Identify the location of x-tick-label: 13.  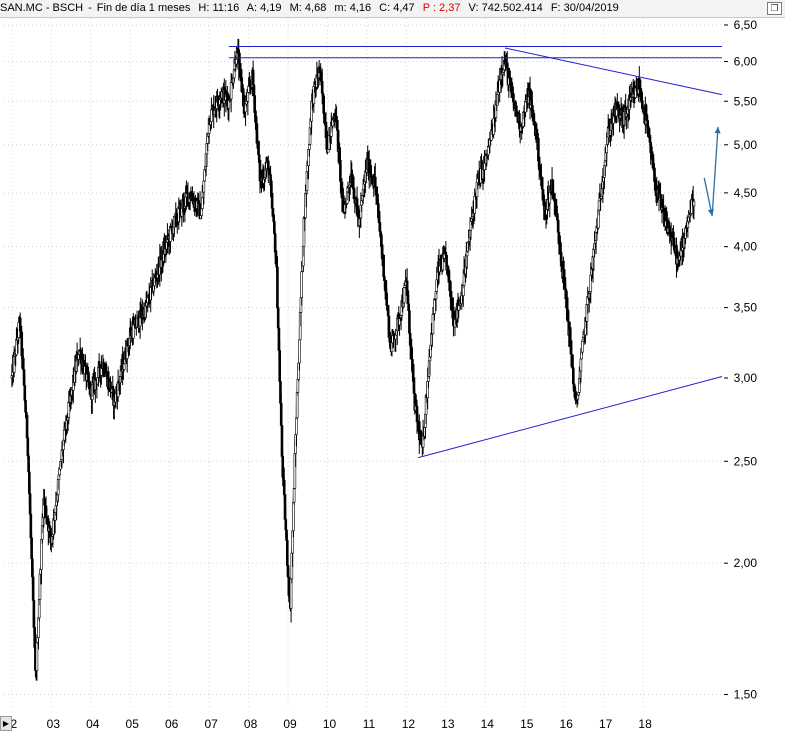
(448, 724).